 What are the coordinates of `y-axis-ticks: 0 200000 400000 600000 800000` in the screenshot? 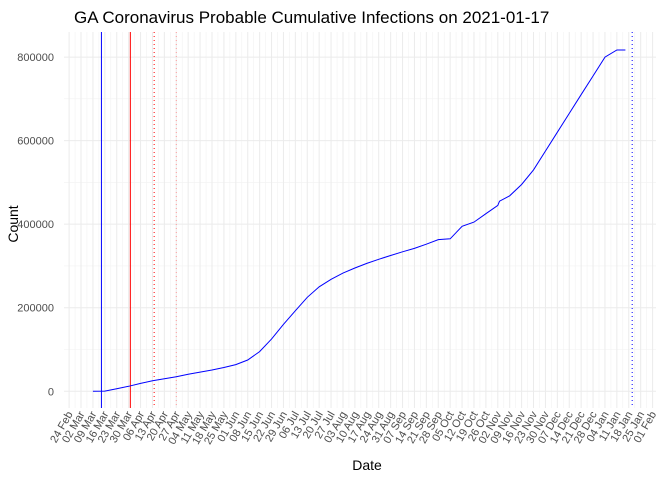 It's located at (35, 225).